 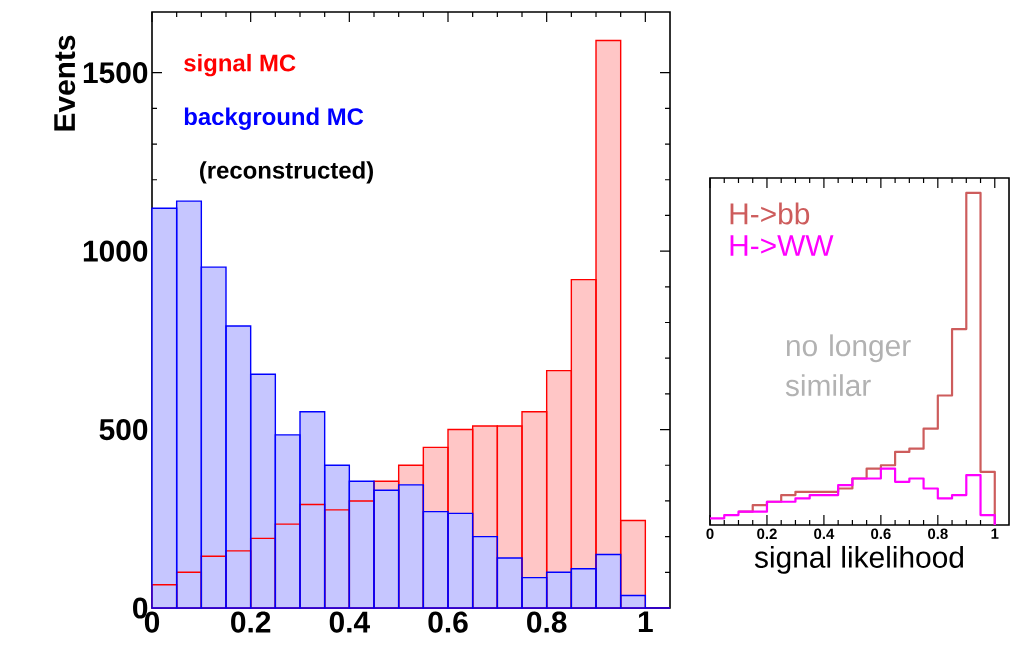 What do you see at coordinates (782, 245) in the screenshot?
I see `text: H->WW` at bounding box center [782, 245].